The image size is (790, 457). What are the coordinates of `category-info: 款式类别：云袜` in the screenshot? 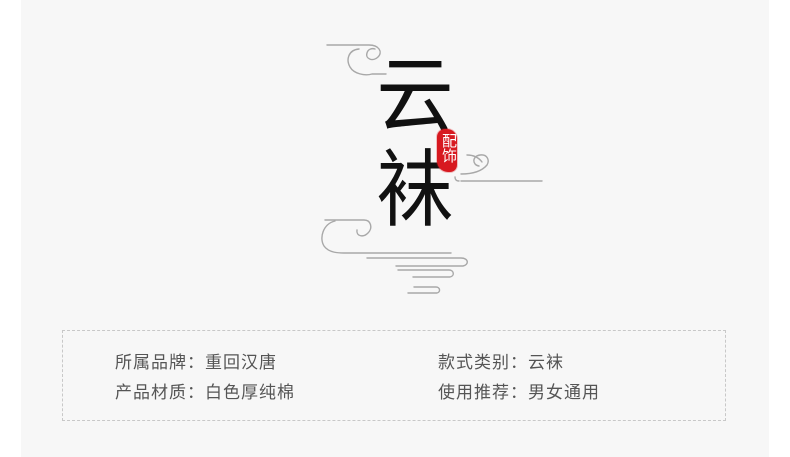 It's located at (501, 363).